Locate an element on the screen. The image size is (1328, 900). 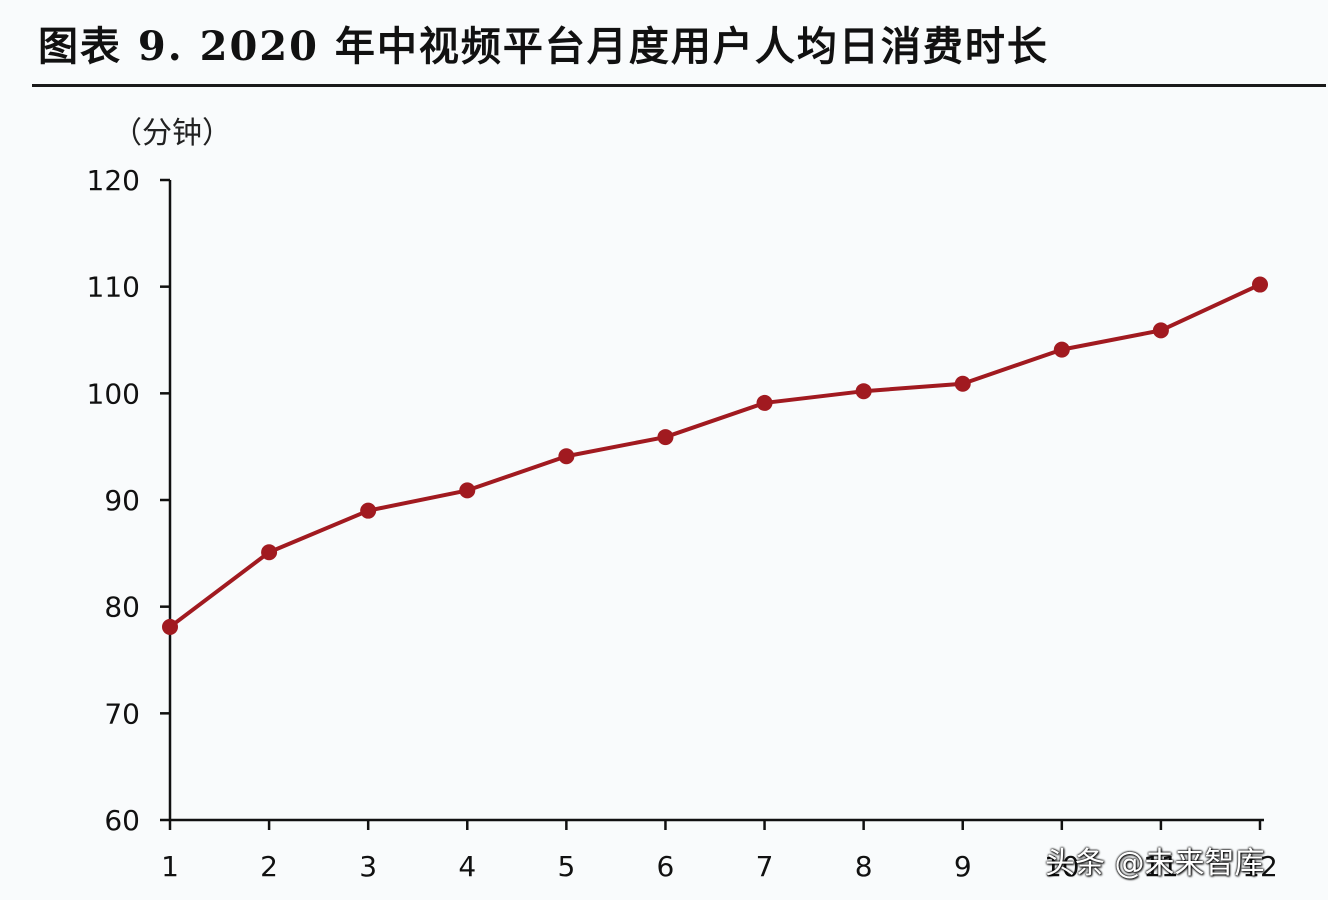
x-tick-label: 4 is located at coordinates (467, 866).